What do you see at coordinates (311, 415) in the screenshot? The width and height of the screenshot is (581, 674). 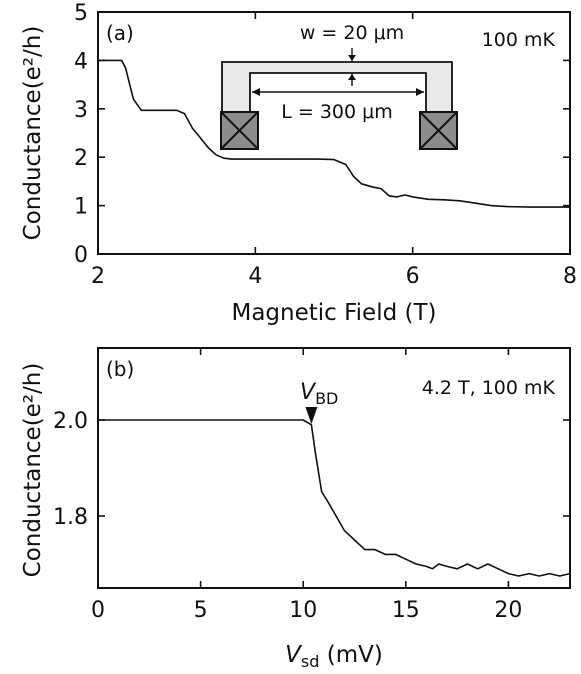 I see `breakdown-voltage-arrowhead` at bounding box center [311, 415].